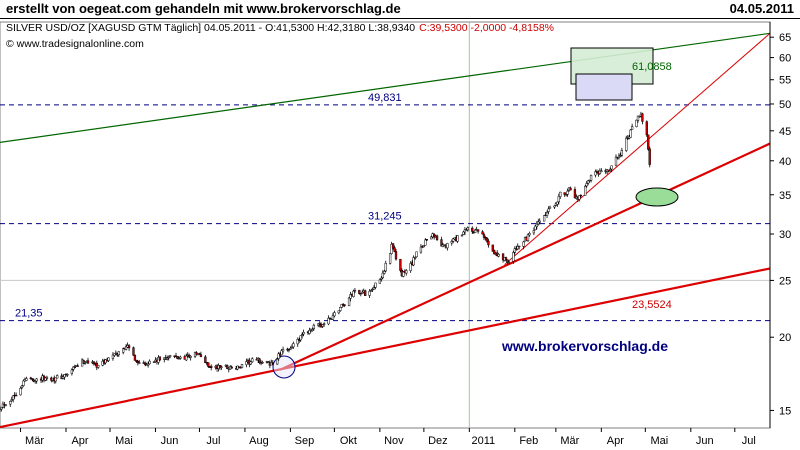 This screenshot has width=800, height=450. I want to click on watermark-text: www.brokervorschlag.de, so click(584, 346).